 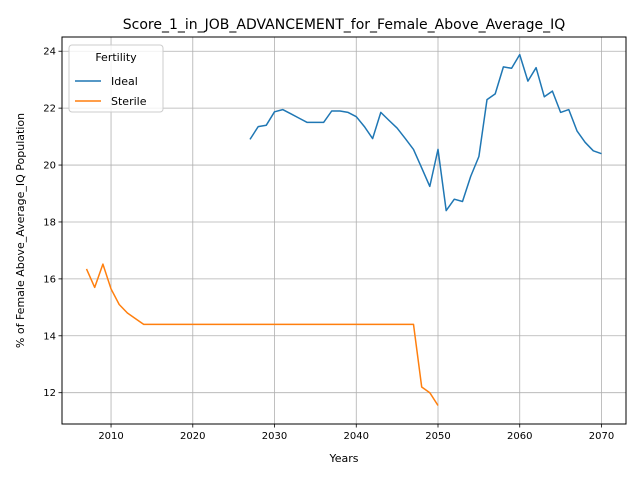 What do you see at coordinates (274, 436) in the screenshot?
I see `x-tick-label: 2030` at bounding box center [274, 436].